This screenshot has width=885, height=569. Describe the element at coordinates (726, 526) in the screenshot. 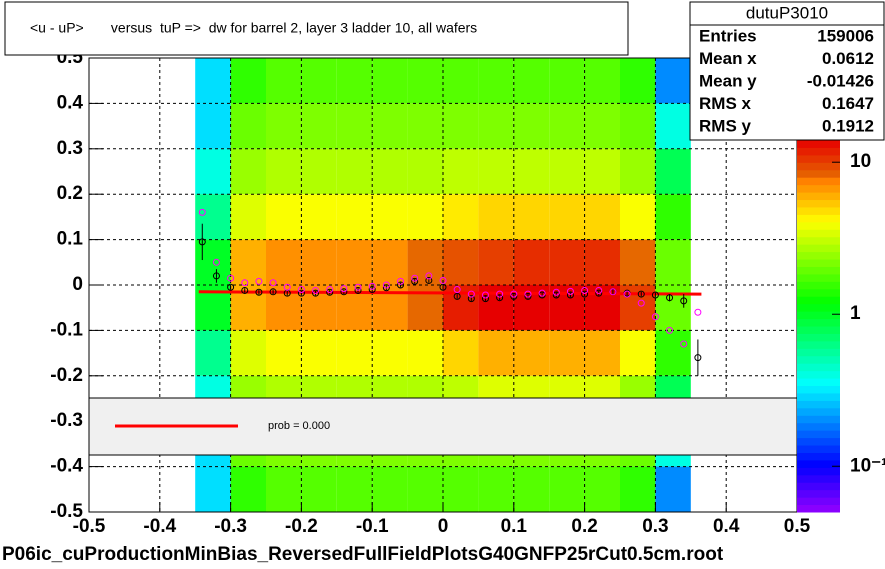

I see `x-tick-label: 0.4` at that location.